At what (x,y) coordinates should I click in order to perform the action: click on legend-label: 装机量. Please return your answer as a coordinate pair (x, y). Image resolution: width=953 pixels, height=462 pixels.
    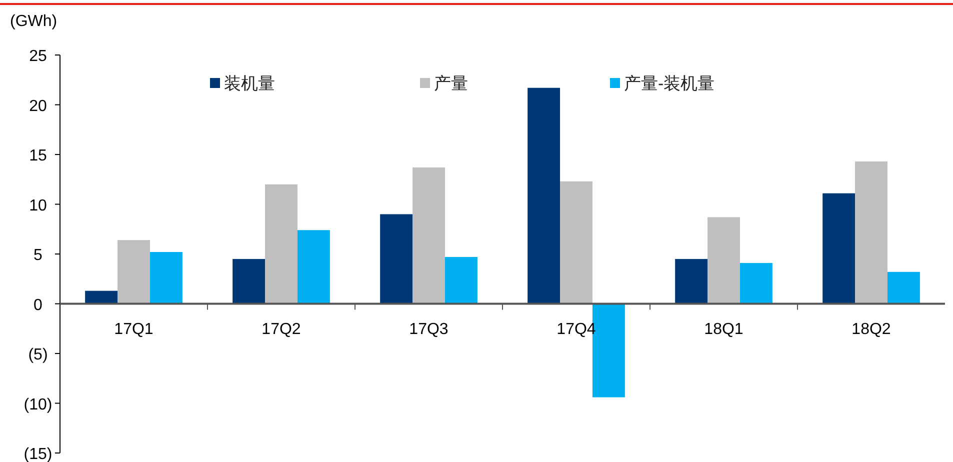
    Looking at the image, I should click on (249, 83).